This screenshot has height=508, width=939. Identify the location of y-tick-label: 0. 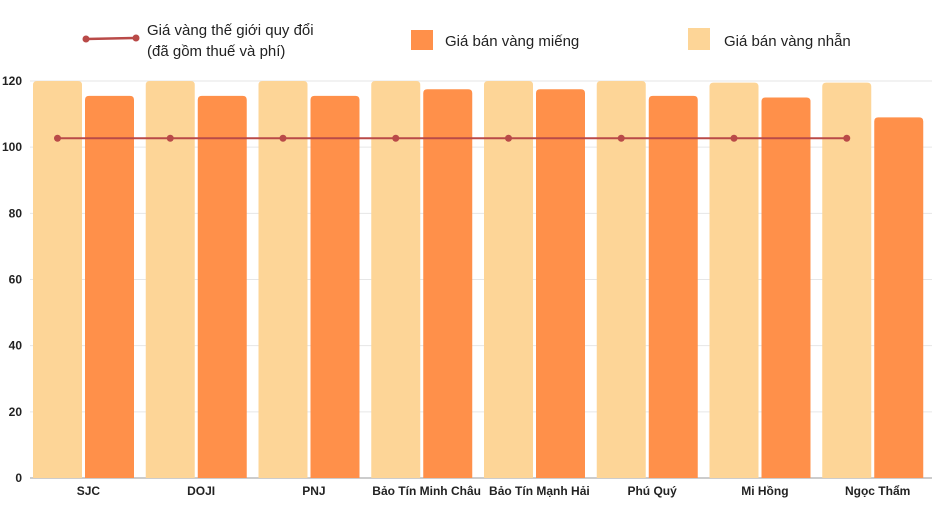
(18, 478).